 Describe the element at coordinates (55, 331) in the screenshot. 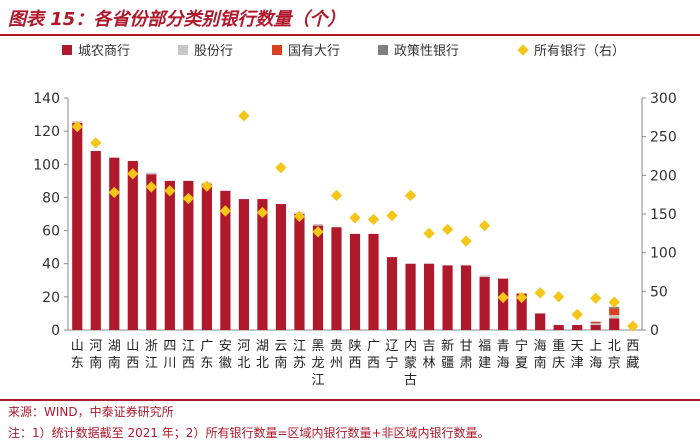

I see `y-left-tick-label: 0` at that location.